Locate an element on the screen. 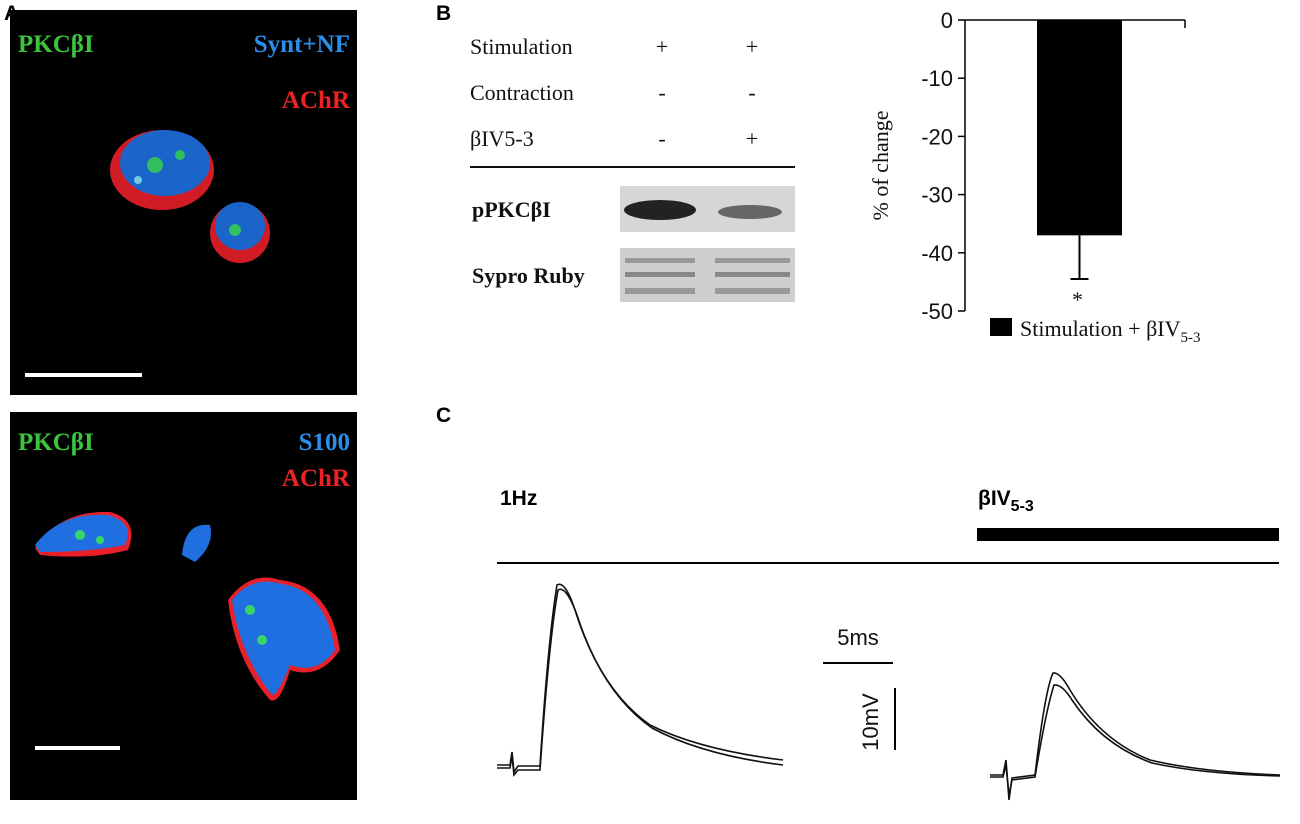 Image resolution: width=1300 pixels, height=824 pixels. panel-label: B is located at coordinates (443, 13).